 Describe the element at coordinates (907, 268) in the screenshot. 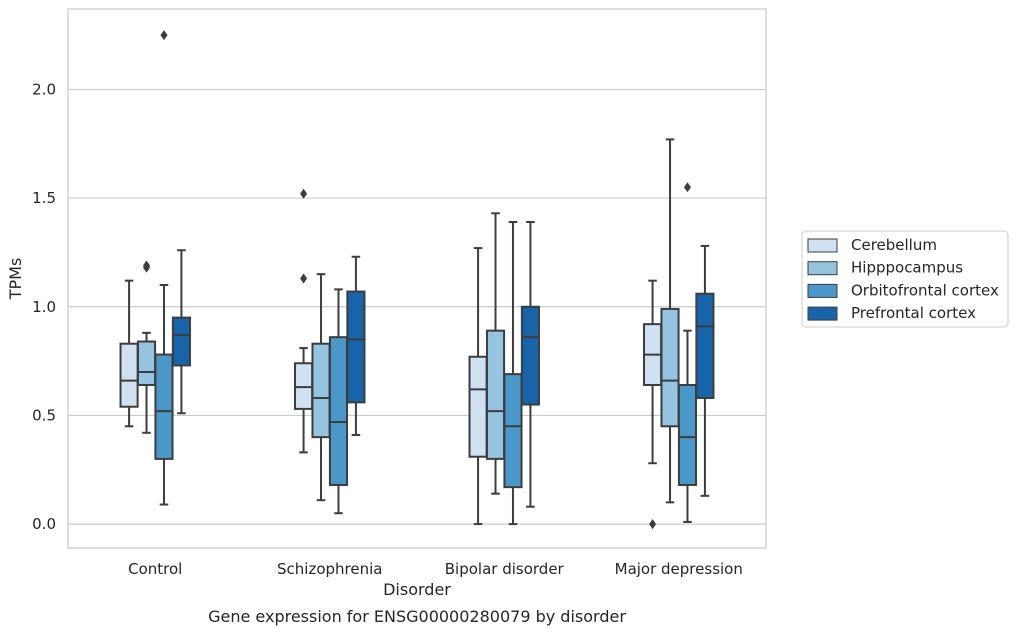

I see `legend-label: Hipppocampus` at that location.